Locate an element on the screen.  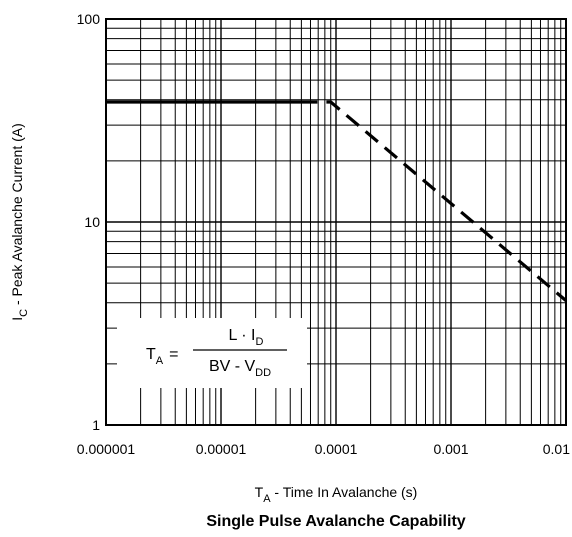
y-tick-label: 1 is located at coordinates (96, 425).